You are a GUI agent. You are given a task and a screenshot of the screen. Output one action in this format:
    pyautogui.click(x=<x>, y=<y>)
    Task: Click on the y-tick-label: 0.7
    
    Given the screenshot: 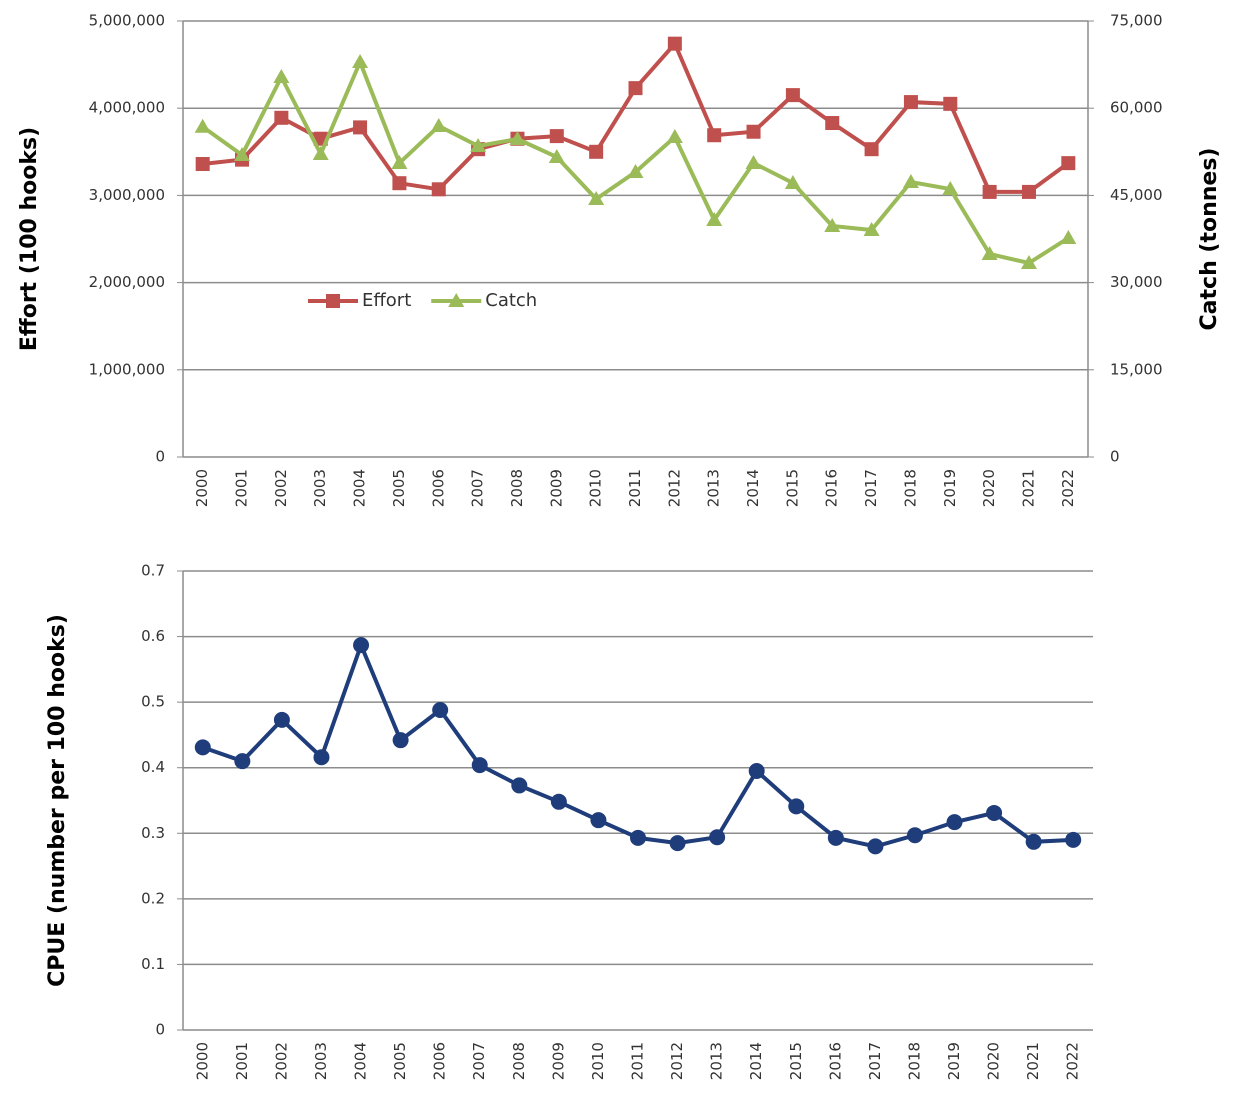 What is the action you would take?
    pyautogui.click(x=153, y=571)
    